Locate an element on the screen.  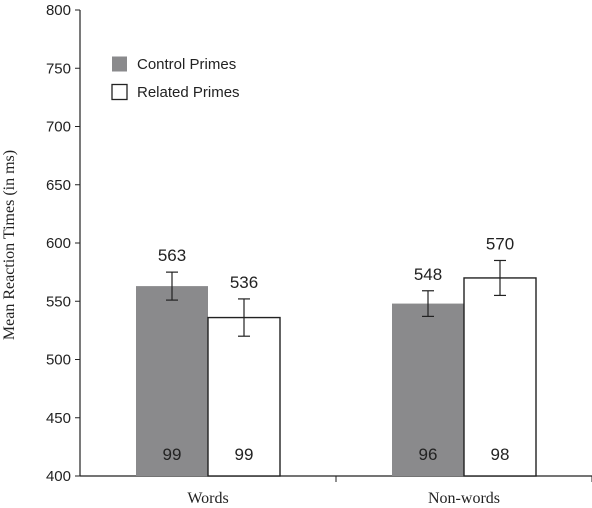
data-label: 563 is located at coordinates (172, 255).